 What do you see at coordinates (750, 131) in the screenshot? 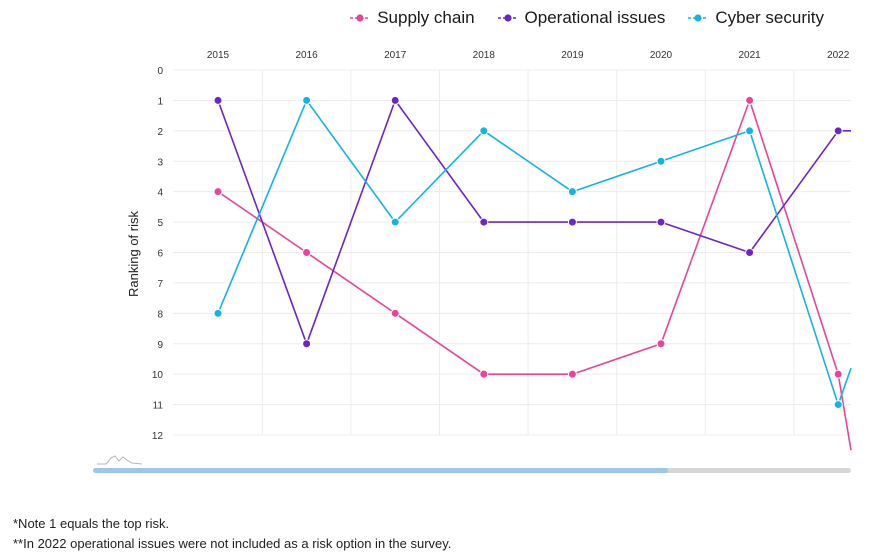
I see `data-point-cyber-security-2021` at bounding box center [750, 131].